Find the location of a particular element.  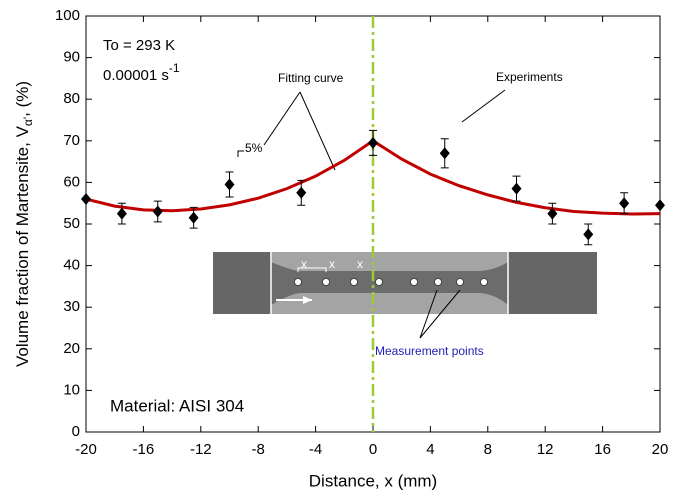

points-label: Measurement points is located at coordinates (429, 351).